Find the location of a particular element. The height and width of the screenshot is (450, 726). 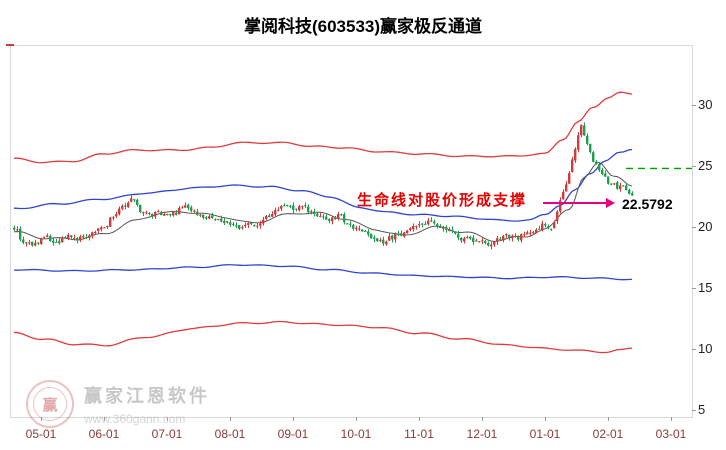

y-axis-label: 30 is located at coordinates (705, 104).